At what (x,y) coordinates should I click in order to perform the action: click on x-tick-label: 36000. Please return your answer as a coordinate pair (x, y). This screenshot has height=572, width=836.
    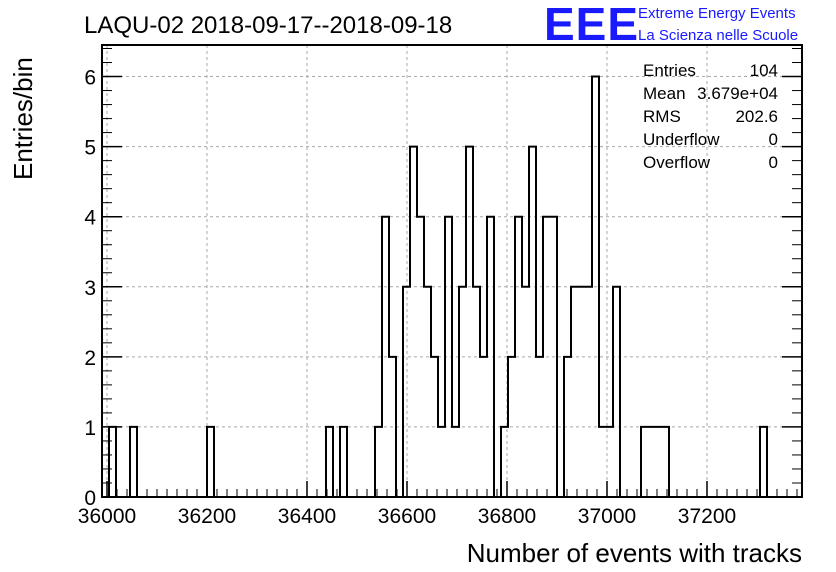
    Looking at the image, I should click on (107, 516).